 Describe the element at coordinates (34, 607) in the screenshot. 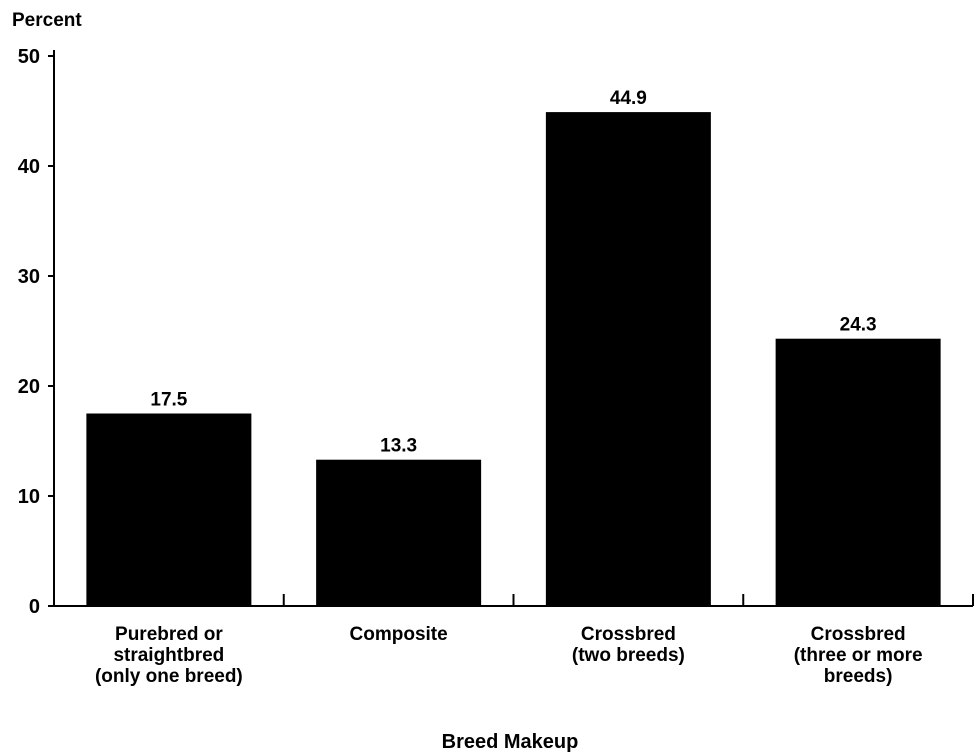

I see `y-tick-label: 0` at that location.